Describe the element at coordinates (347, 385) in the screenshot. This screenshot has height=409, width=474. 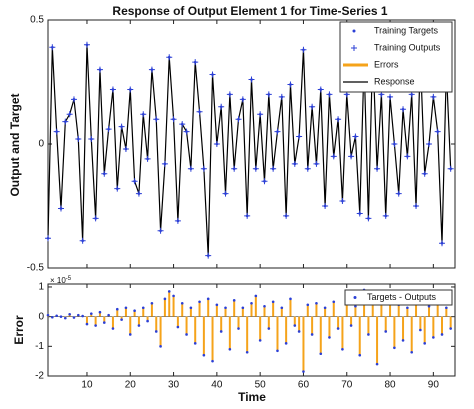
I see `x-tick-label: 70` at that location.